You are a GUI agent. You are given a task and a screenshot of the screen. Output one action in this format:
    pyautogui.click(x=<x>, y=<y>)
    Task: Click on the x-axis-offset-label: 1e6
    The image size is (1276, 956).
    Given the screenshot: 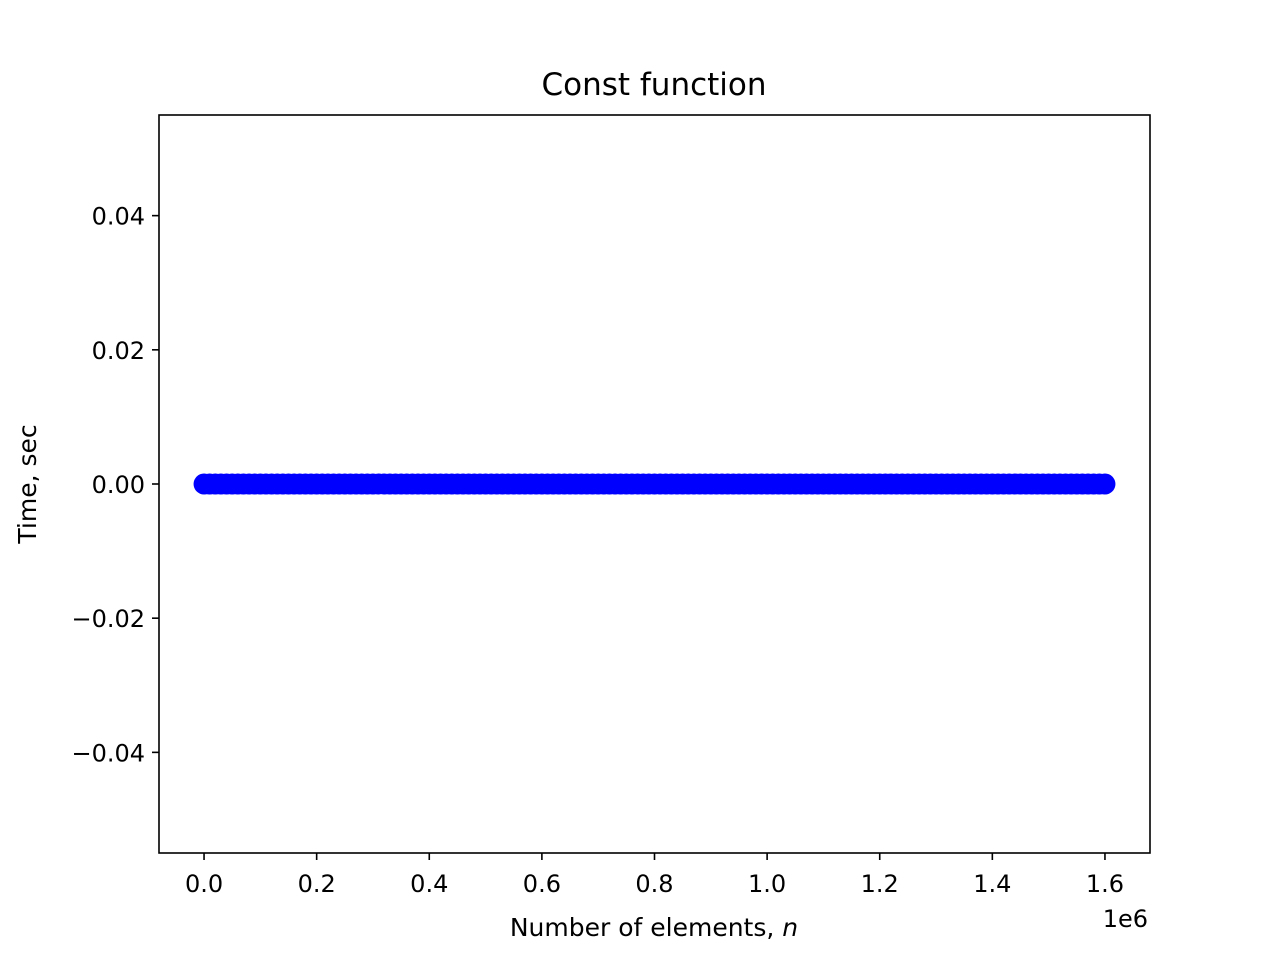 What is the action you would take?
    pyautogui.click(x=1125, y=919)
    